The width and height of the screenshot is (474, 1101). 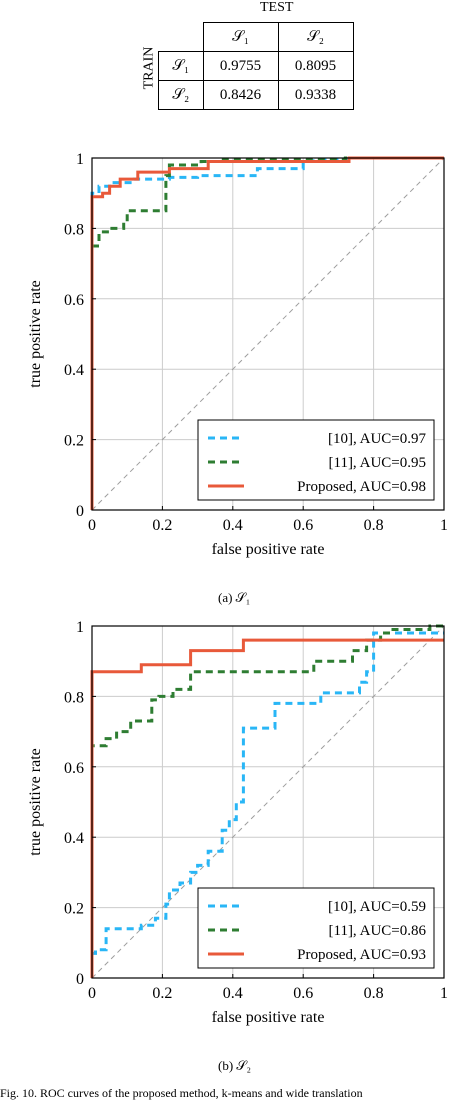 I want to click on legend-entry-2: [11], AUC=0.95, so click(x=378, y=463).